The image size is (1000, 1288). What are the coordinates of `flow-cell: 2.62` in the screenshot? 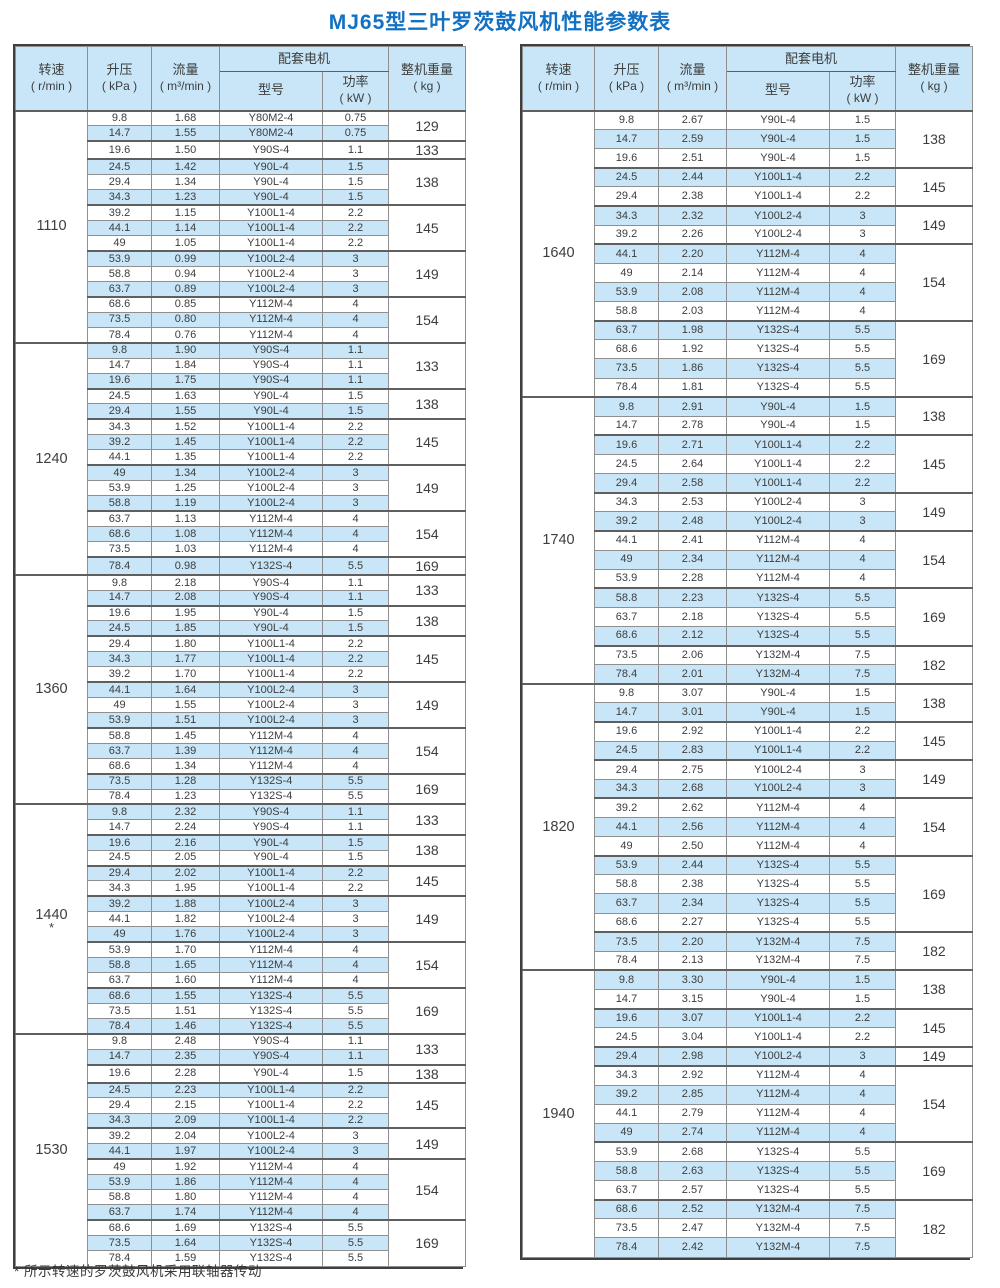 It's located at (692, 808).